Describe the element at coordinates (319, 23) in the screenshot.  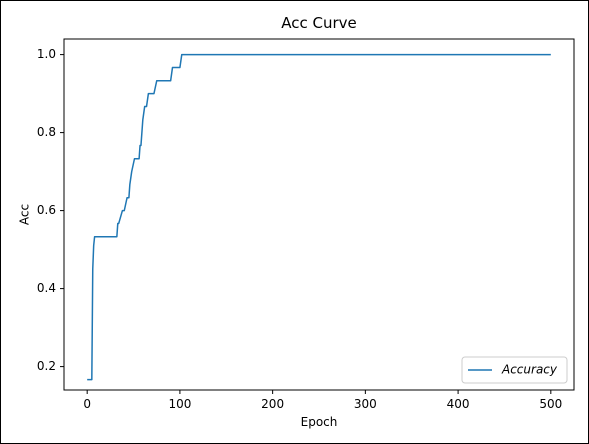
I see `chart-title: Acc Curve` at that location.